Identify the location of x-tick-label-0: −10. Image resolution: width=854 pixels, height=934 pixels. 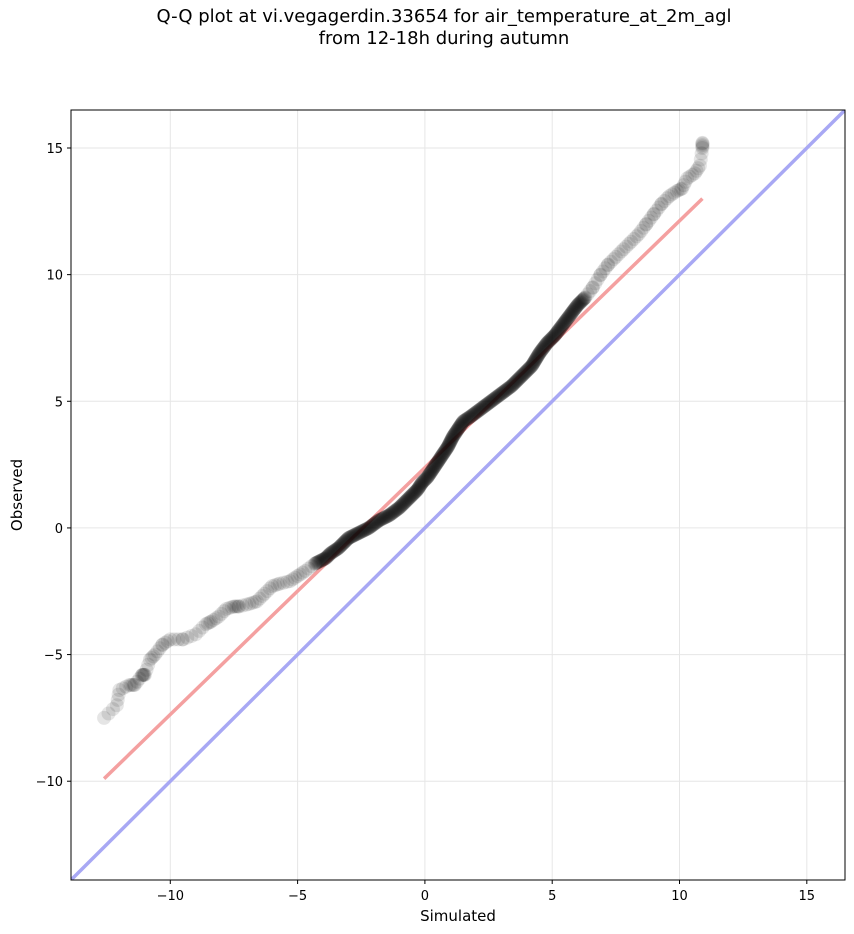
(170, 896).